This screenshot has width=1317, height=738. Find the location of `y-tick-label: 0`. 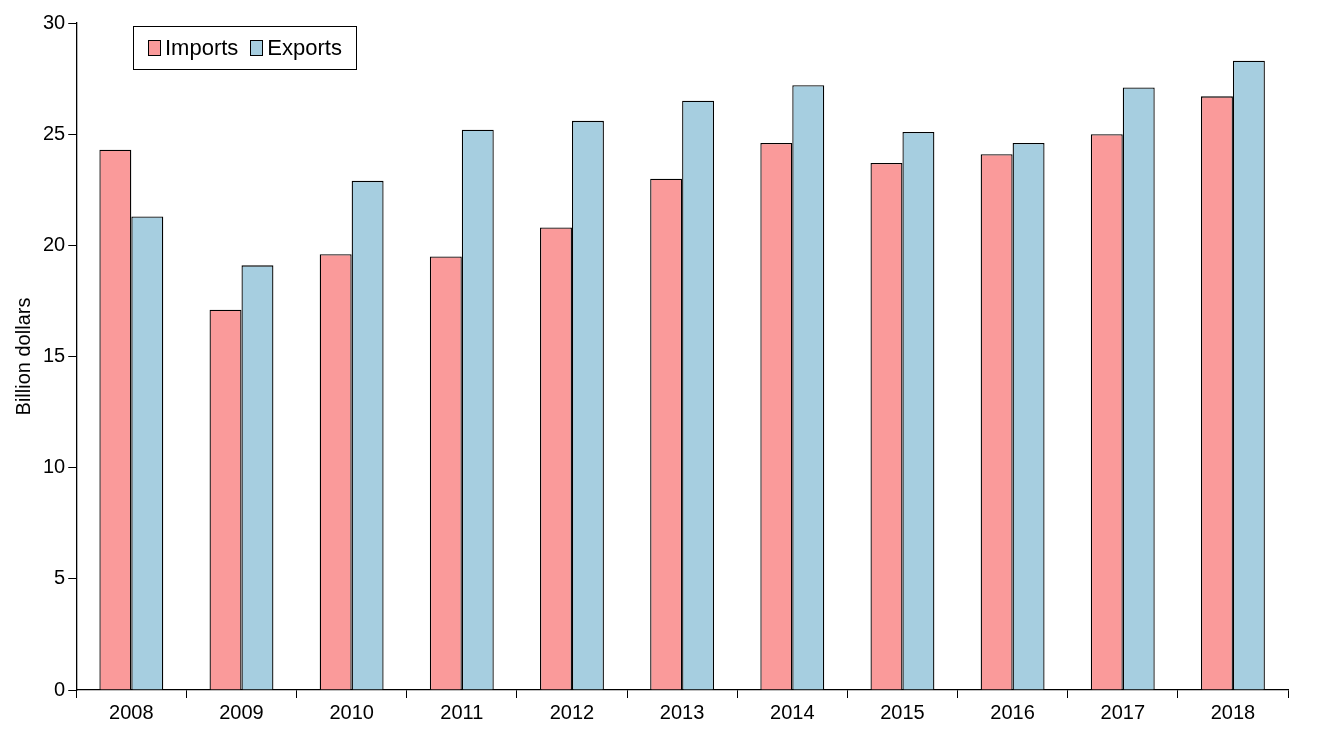

y-tick-label: 0 is located at coordinates (60, 688).